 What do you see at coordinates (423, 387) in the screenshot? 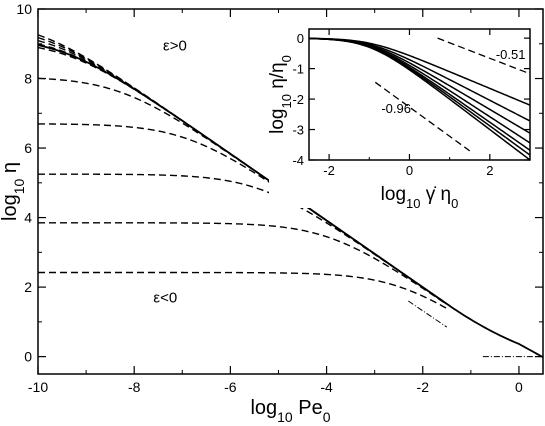
I see `main-x-tick-label: -2` at bounding box center [423, 387].